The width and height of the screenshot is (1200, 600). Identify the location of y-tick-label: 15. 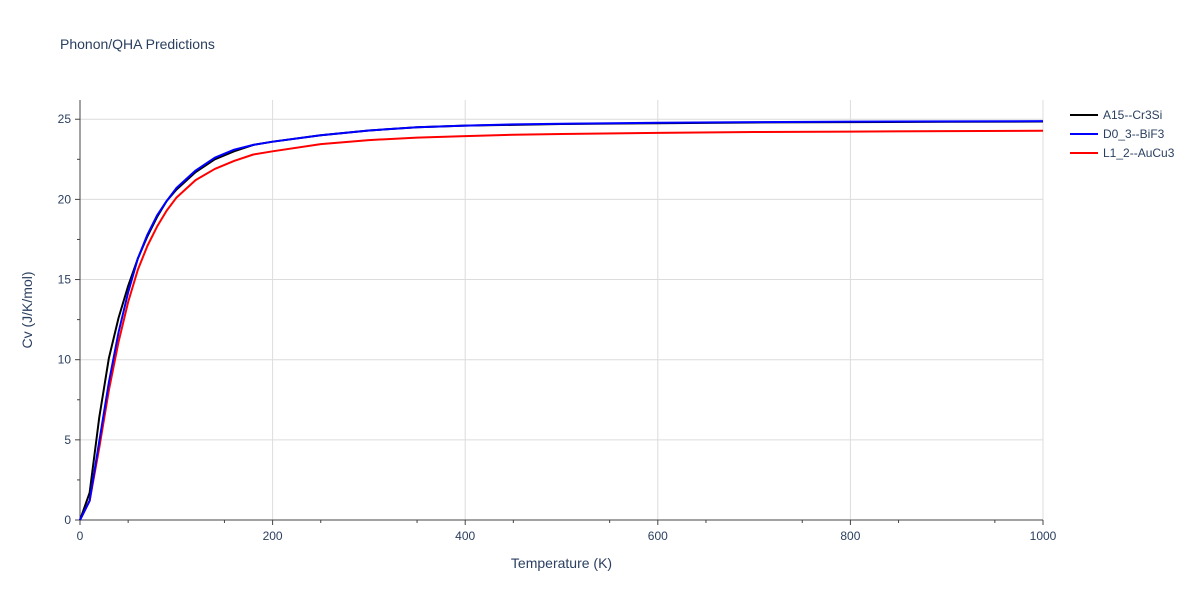
(65, 280).